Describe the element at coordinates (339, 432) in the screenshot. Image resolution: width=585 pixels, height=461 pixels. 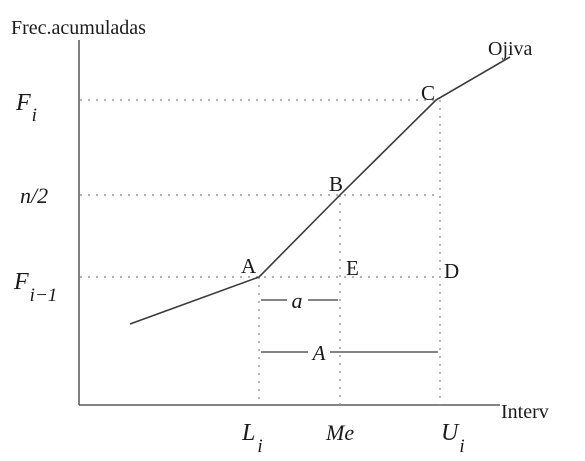
I see `x-label-me: Me` at that location.